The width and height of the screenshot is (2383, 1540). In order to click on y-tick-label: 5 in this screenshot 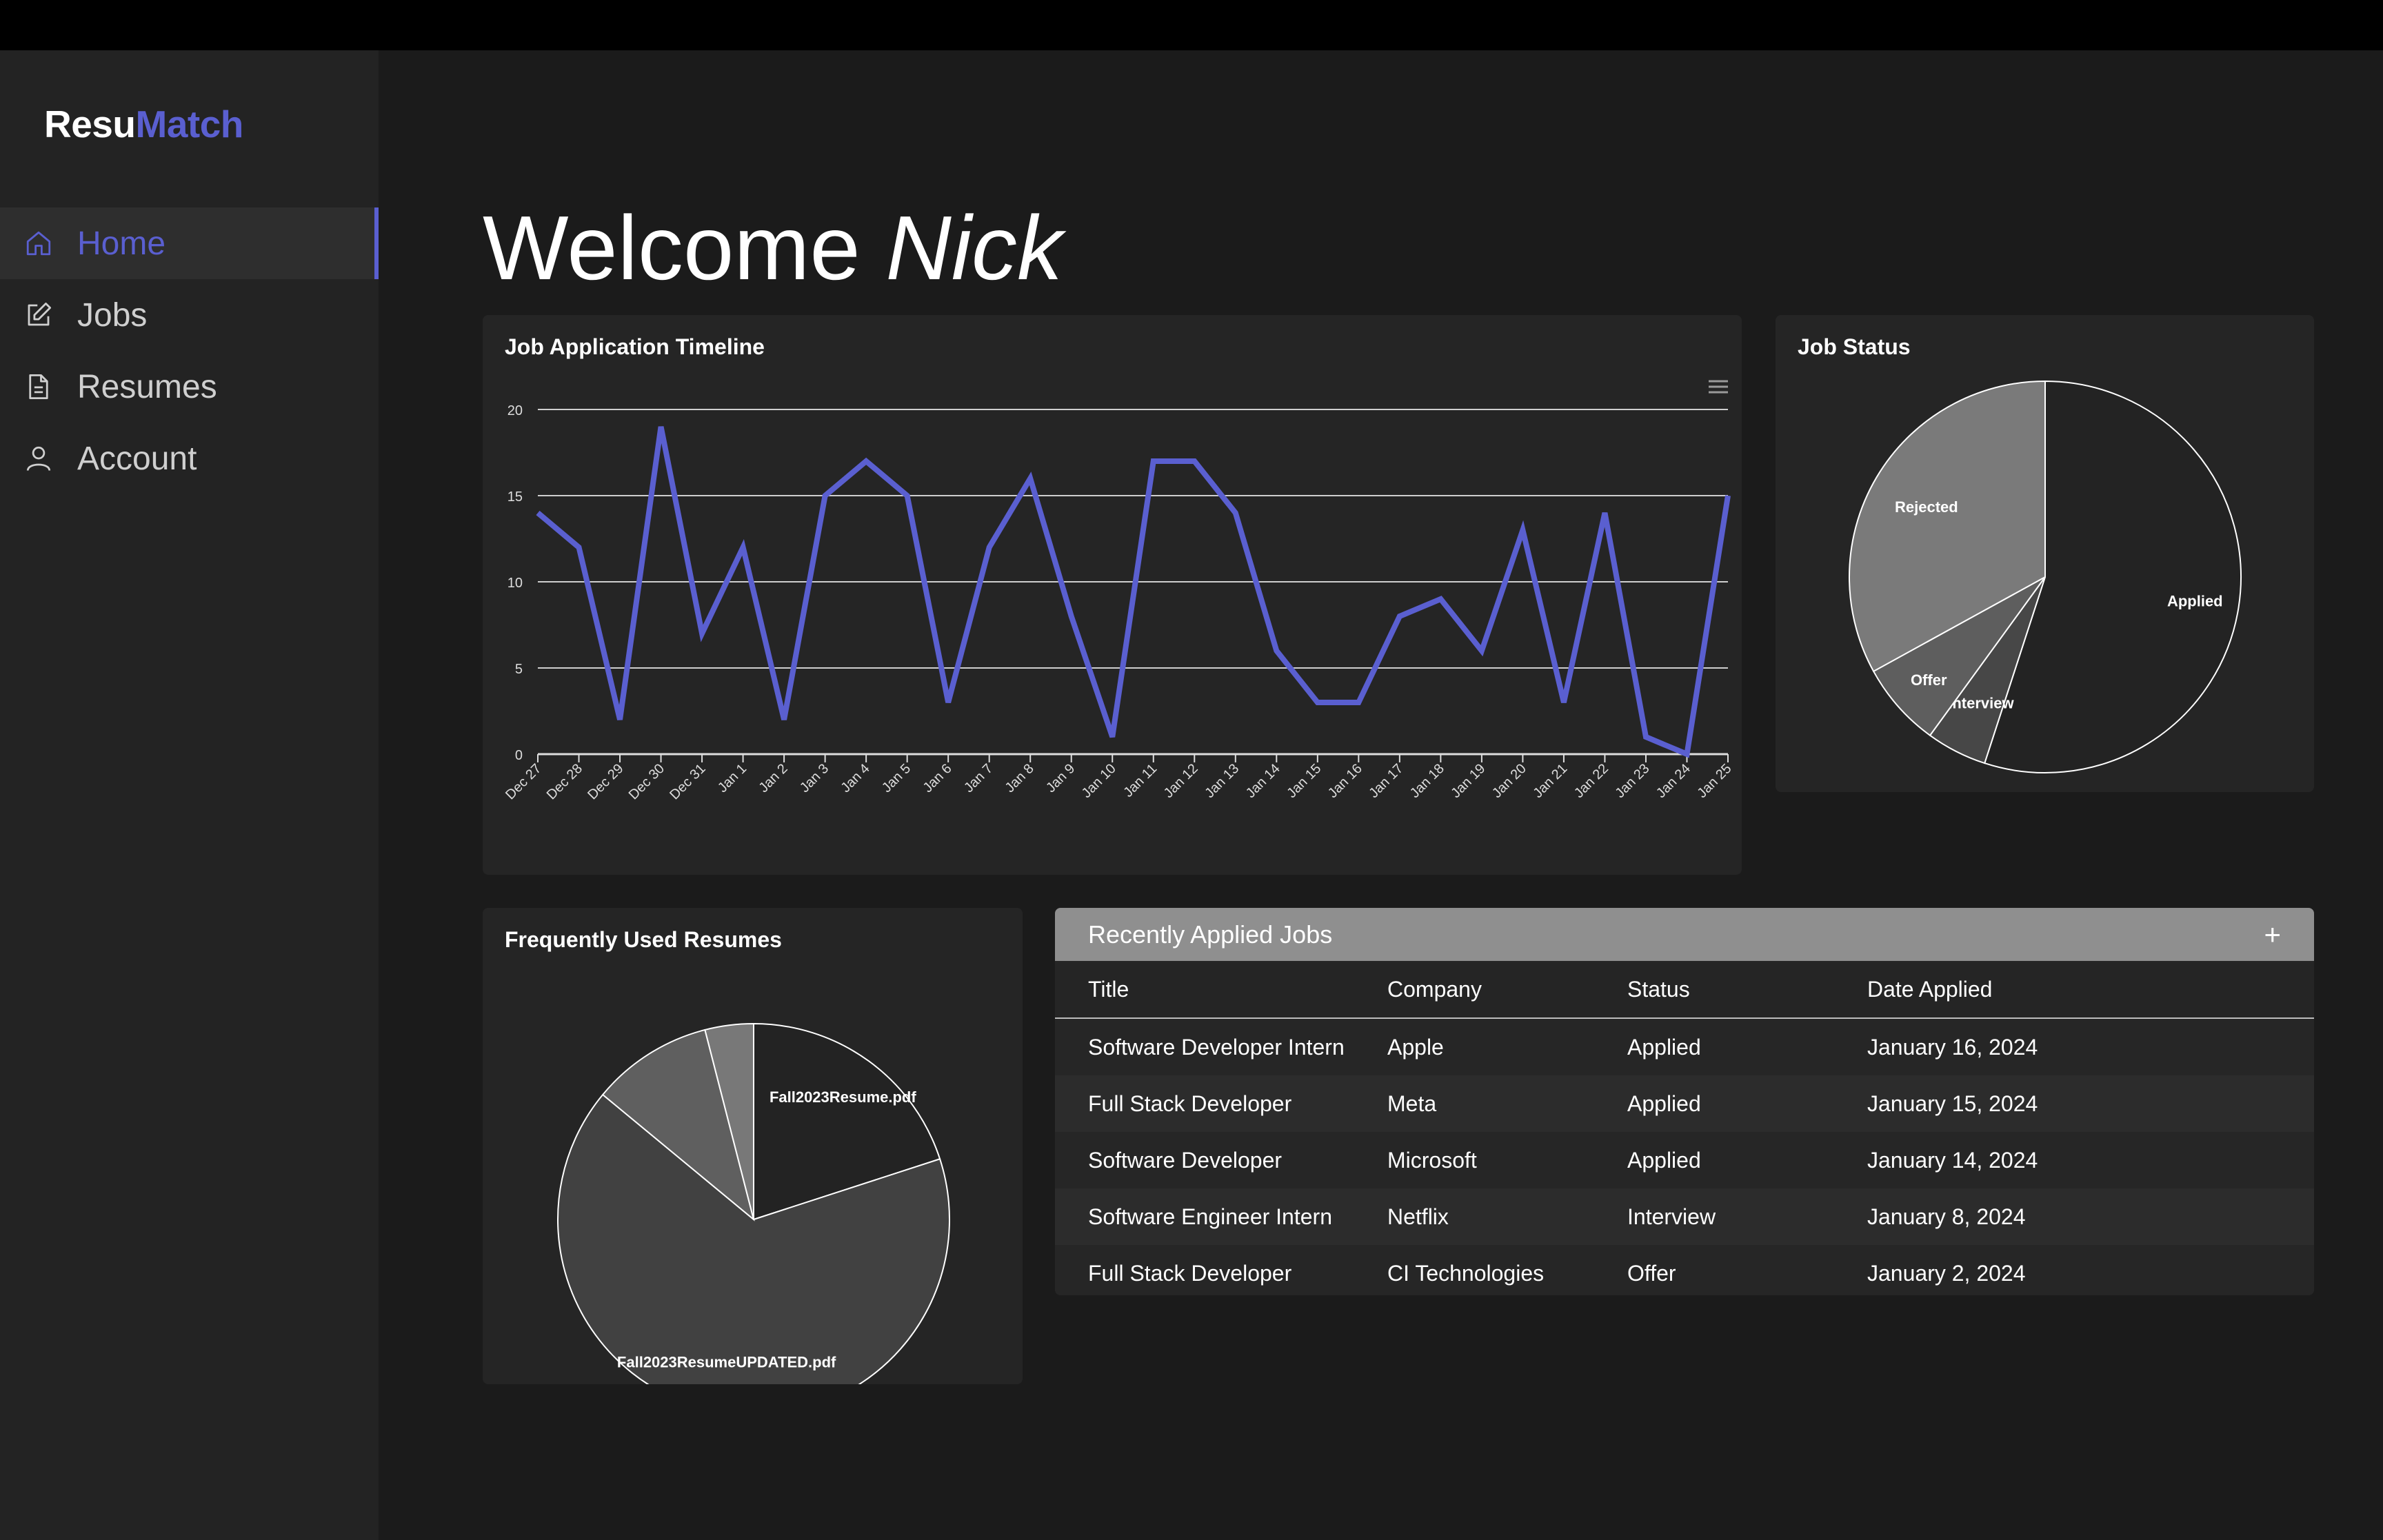, I will do `click(519, 670)`.